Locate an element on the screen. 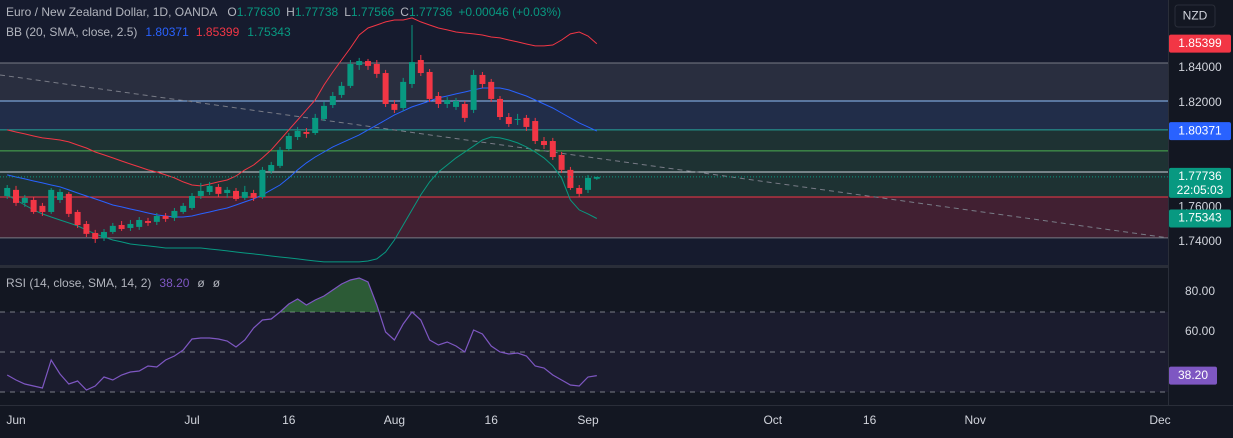 This screenshot has width=1233, height=438. y-tick-label: 60.00 is located at coordinates (1200, 331).